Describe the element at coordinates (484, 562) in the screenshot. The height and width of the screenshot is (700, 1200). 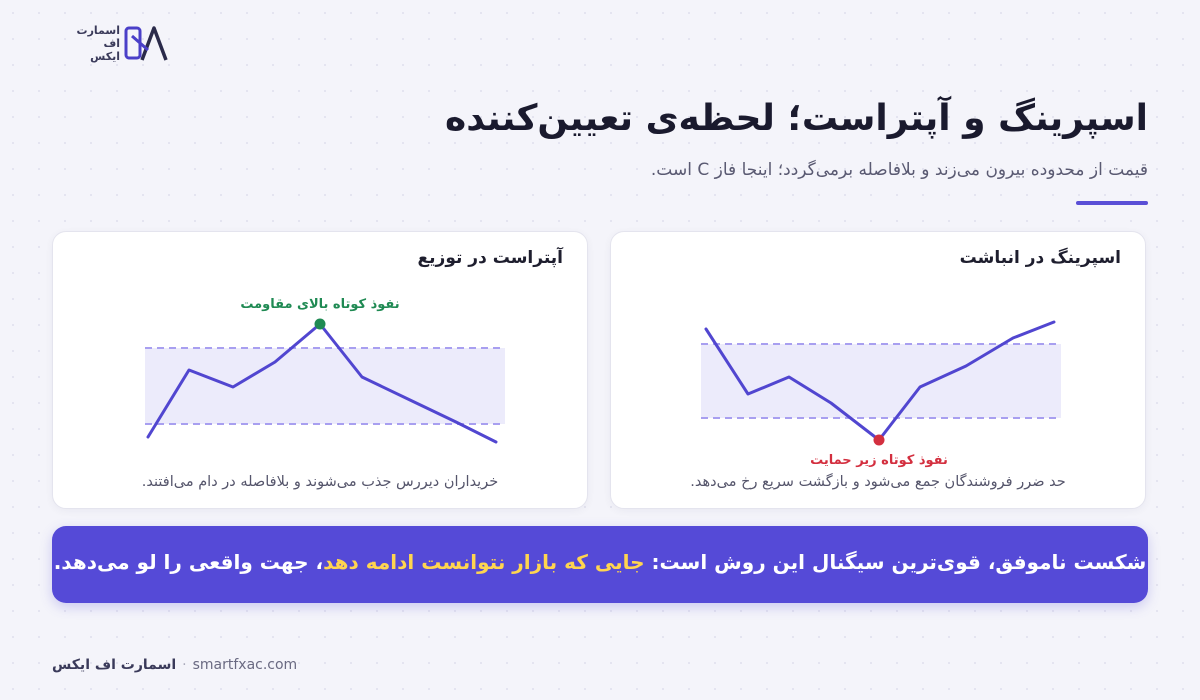
I see `banner-highlight: جایی که بازار نتوانست ادامه دهد` at that location.